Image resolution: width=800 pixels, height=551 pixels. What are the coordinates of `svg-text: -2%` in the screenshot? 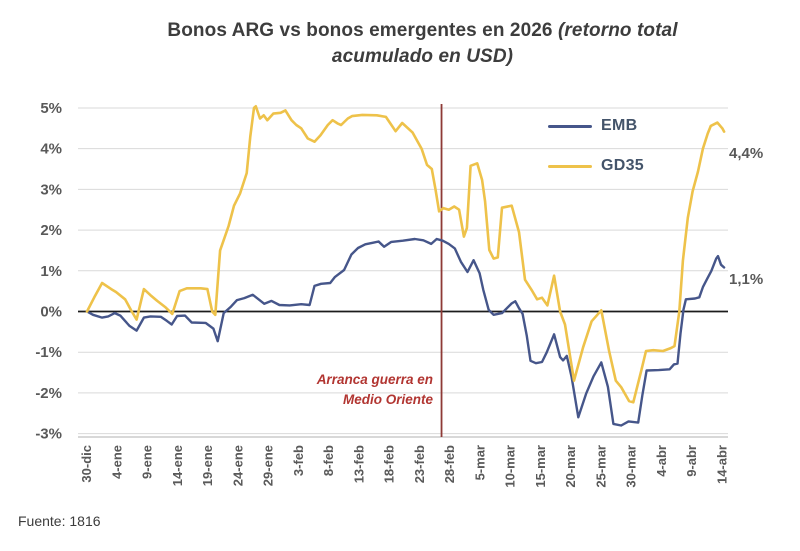 It's located at (48, 393).